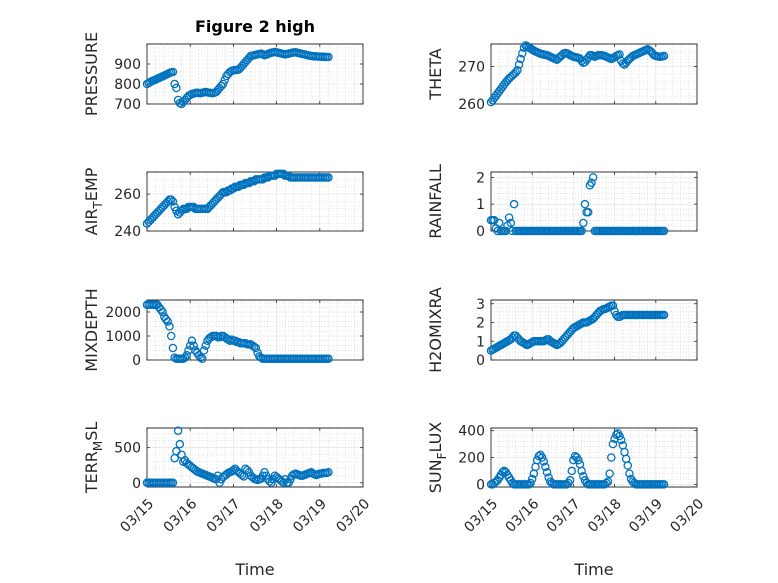 This screenshot has height=583, width=778. What do you see at coordinates (605, 516) in the screenshot?
I see `x-tick-label: 03/18` at bounding box center [605, 516].